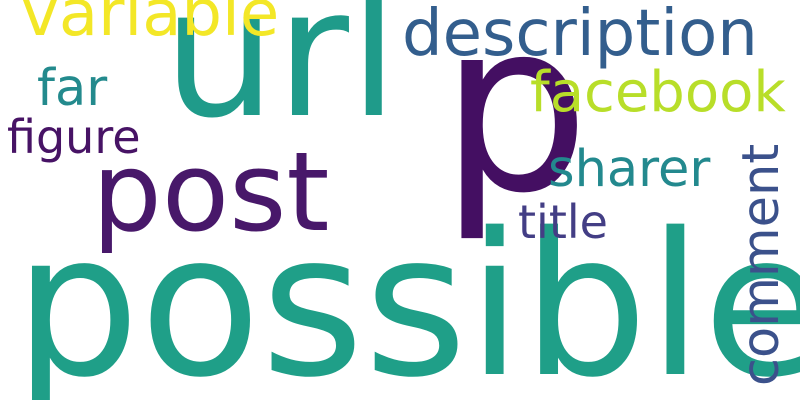 This screenshot has height=400, width=800. Describe the element at coordinates (761, 264) in the screenshot. I see `word-comment: comment` at that location.